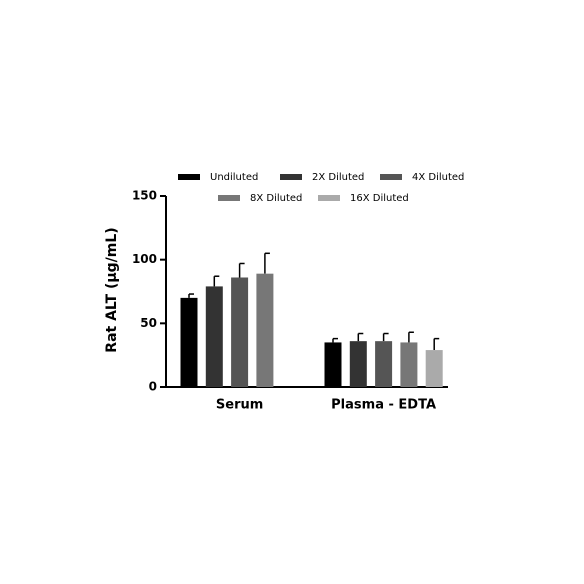 The width and height of the screenshot is (584, 584). I want to click on legend-label: 4X Diluted, so click(438, 177).